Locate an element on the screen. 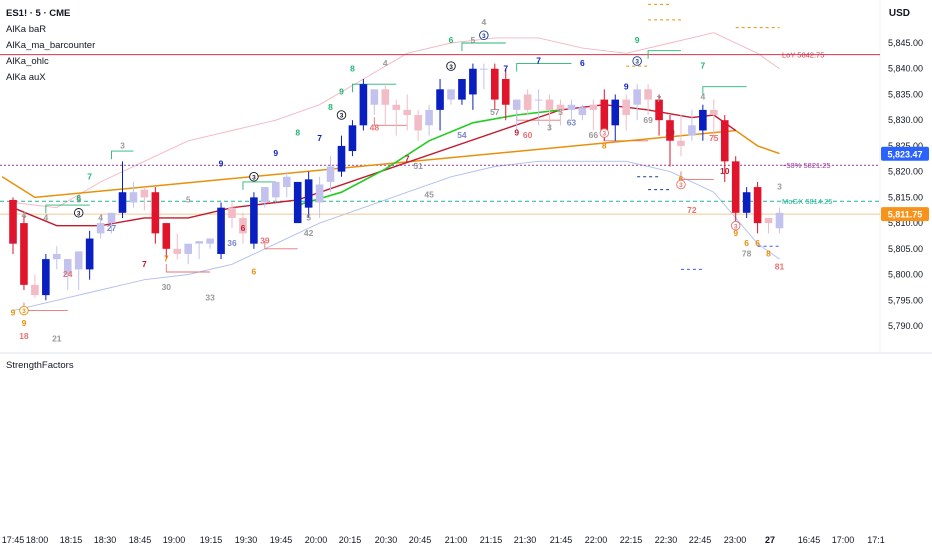 Image resolution: width=932 pixels, height=550 pixels. time-tick-label: 21:30 is located at coordinates (525, 540).